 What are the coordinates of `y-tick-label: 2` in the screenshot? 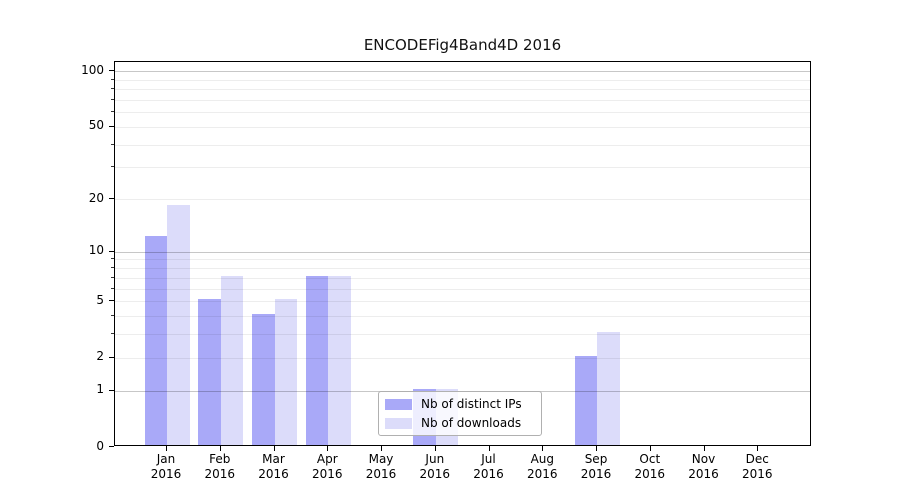 It's located at (100, 356).